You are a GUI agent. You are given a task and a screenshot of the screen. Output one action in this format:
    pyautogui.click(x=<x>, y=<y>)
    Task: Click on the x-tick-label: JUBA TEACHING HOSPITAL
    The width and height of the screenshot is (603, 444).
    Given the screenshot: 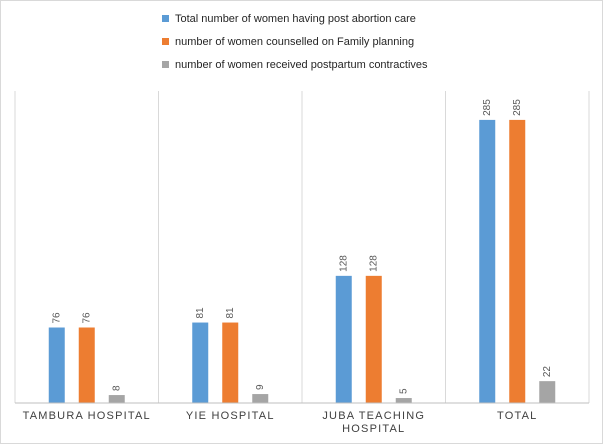 What is the action you would take?
    pyautogui.click(x=373, y=422)
    